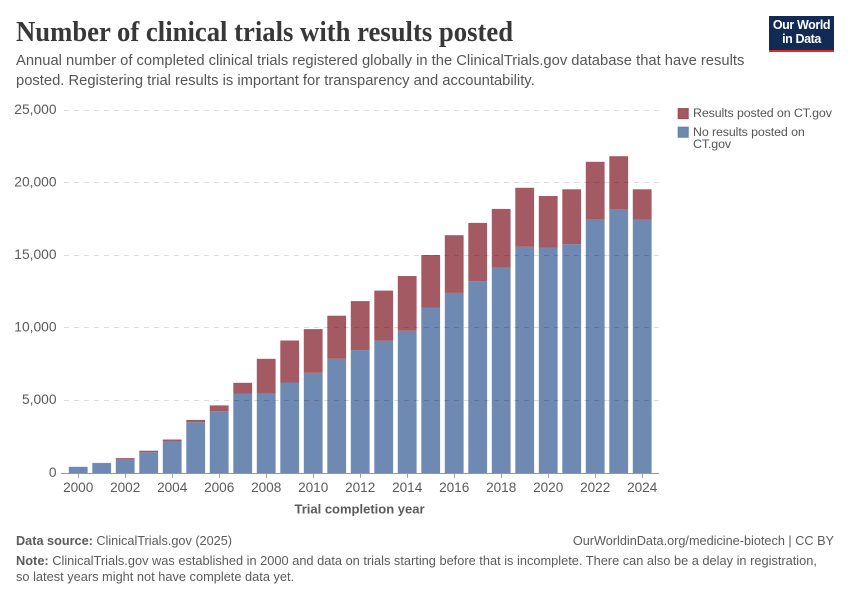 This screenshot has height=600, width=850. I want to click on svg-text: 0, so click(53, 472).